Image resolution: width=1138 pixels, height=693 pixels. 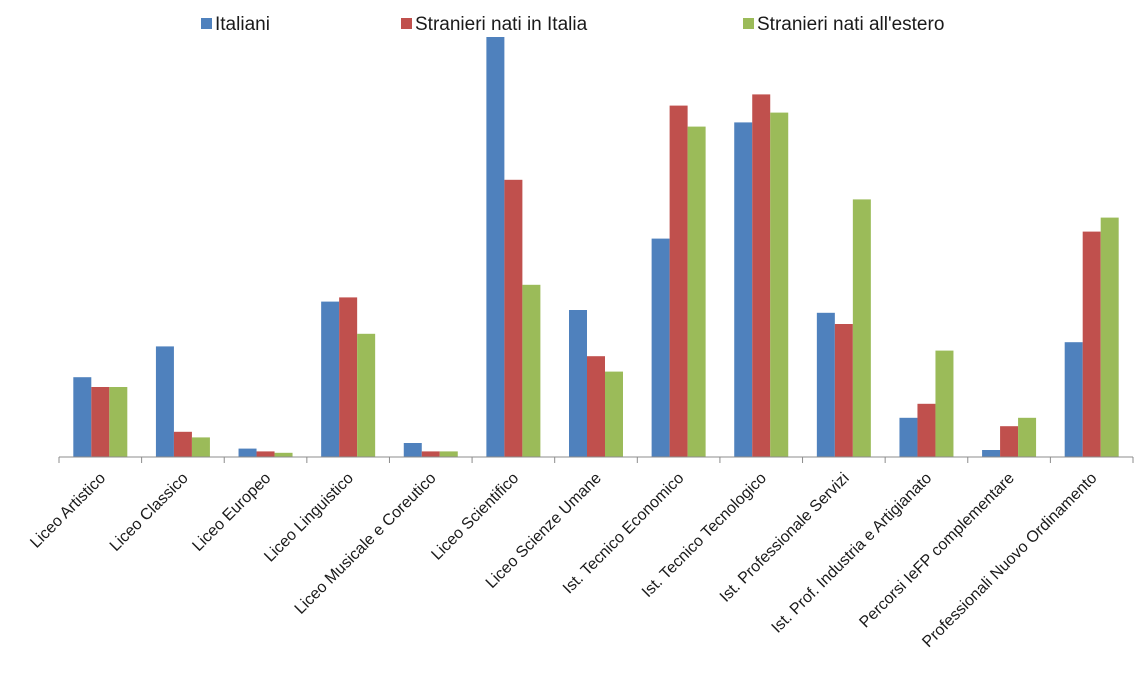 What do you see at coordinates (1009, 441) in the screenshot?
I see `bar-stranieri-nati-in-italia-percorsi-iefp-complementare` at bounding box center [1009, 441].